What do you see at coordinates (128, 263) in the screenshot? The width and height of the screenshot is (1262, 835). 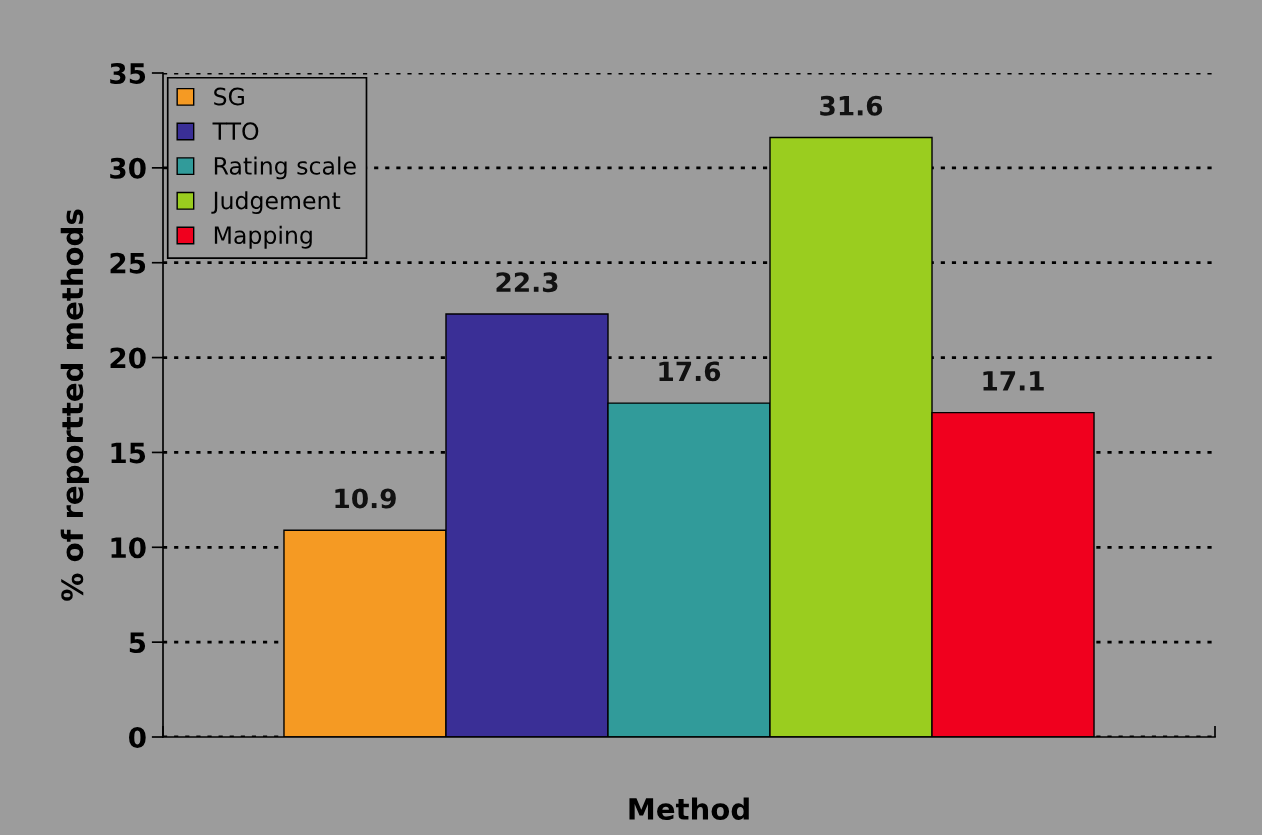 I see `y-tick-label: 25` at bounding box center [128, 263].